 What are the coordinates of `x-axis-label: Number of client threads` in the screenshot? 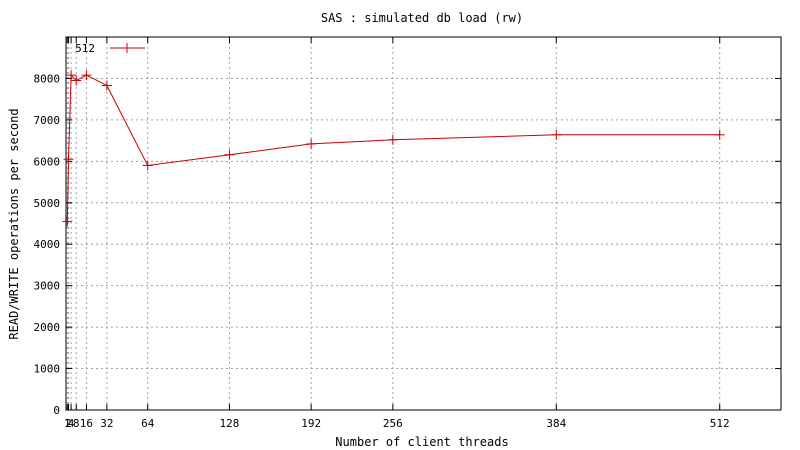 It's located at (421, 442).